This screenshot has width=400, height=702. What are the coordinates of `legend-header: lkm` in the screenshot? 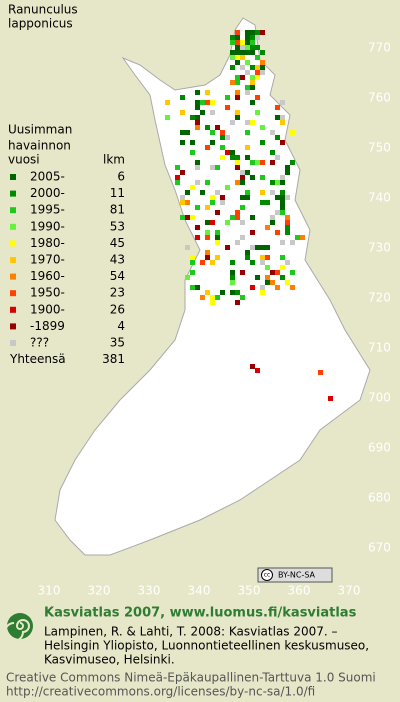 It's located at (114, 160).